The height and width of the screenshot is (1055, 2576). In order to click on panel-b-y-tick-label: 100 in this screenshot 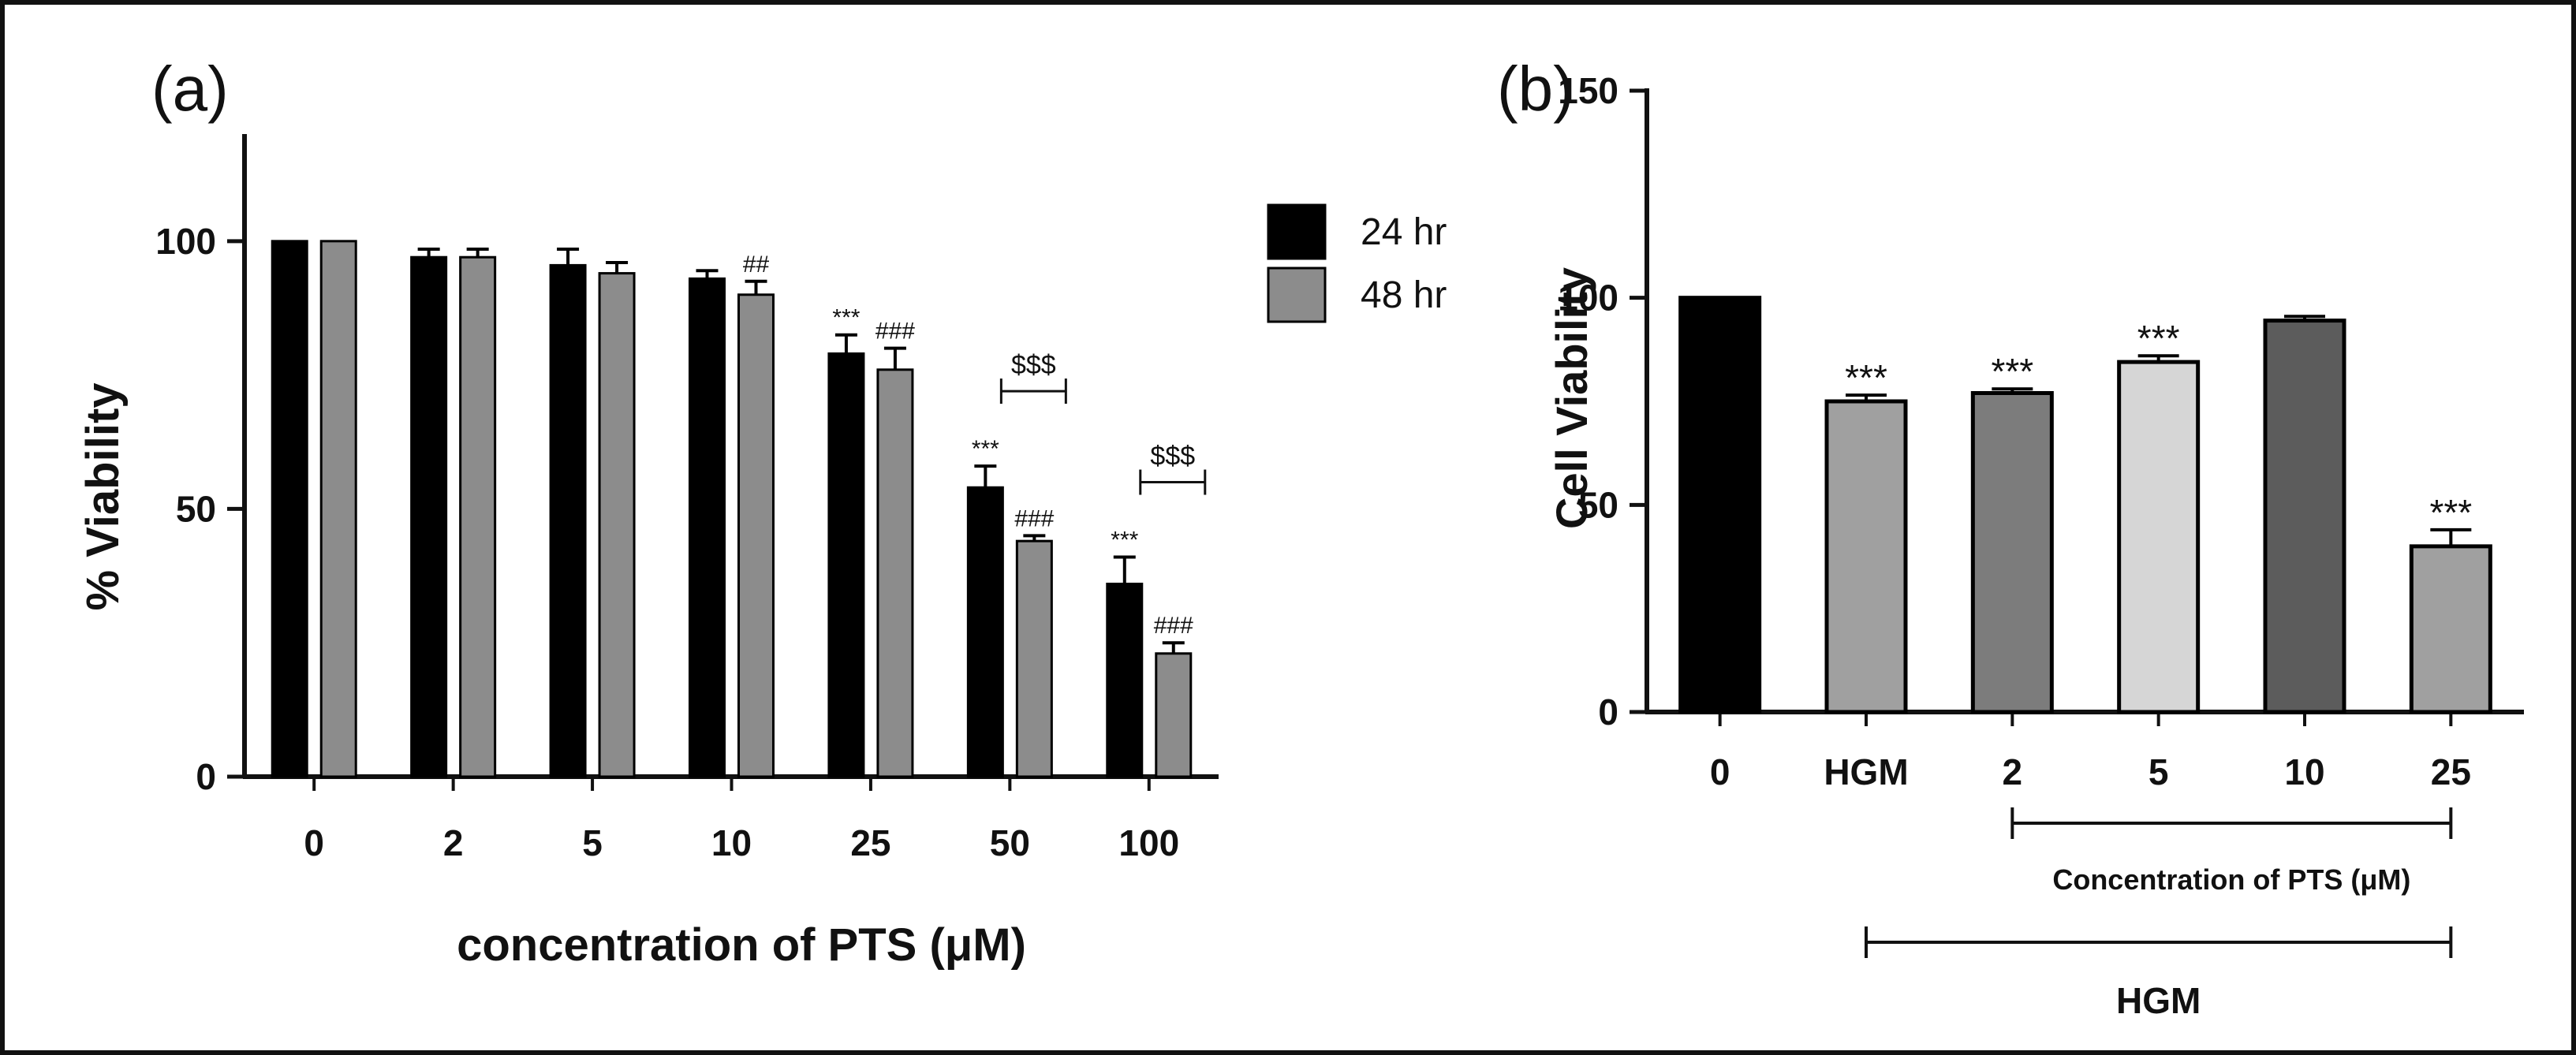, I will do `click(1588, 298)`.